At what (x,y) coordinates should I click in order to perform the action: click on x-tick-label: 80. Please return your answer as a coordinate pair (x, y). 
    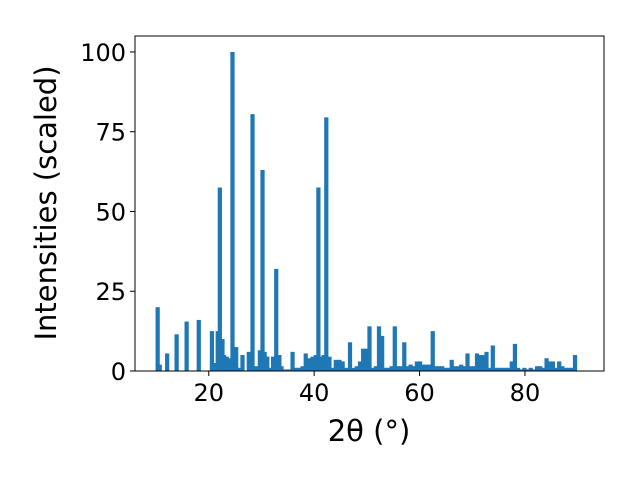
    Looking at the image, I should click on (525, 393).